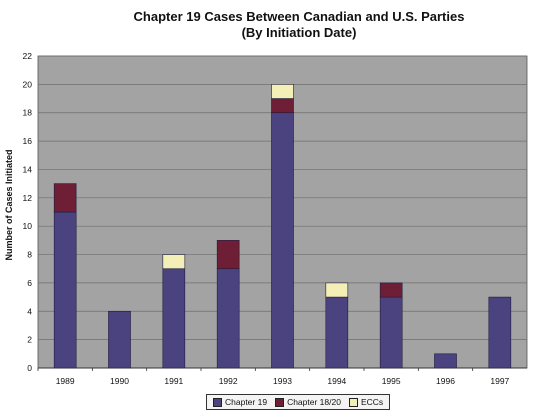 The height and width of the screenshot is (411, 538). What do you see at coordinates (174, 262) in the screenshot?
I see `bar-eccs-1991` at bounding box center [174, 262].